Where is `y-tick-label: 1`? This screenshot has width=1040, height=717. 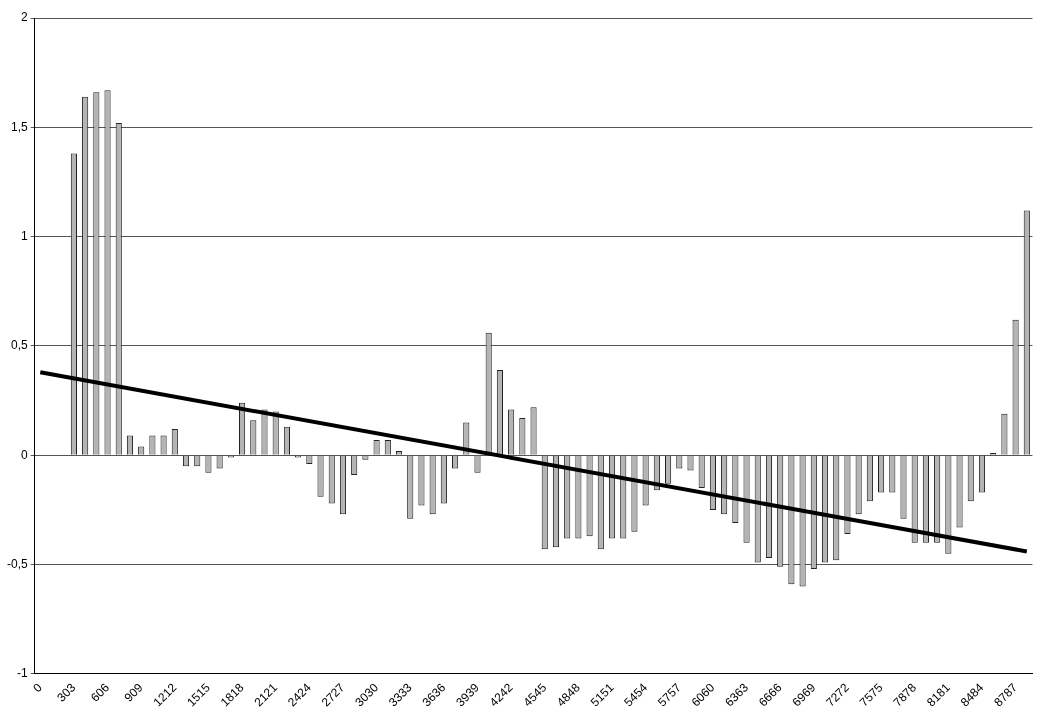 y-tick-label: 1 is located at coordinates (24, 235).